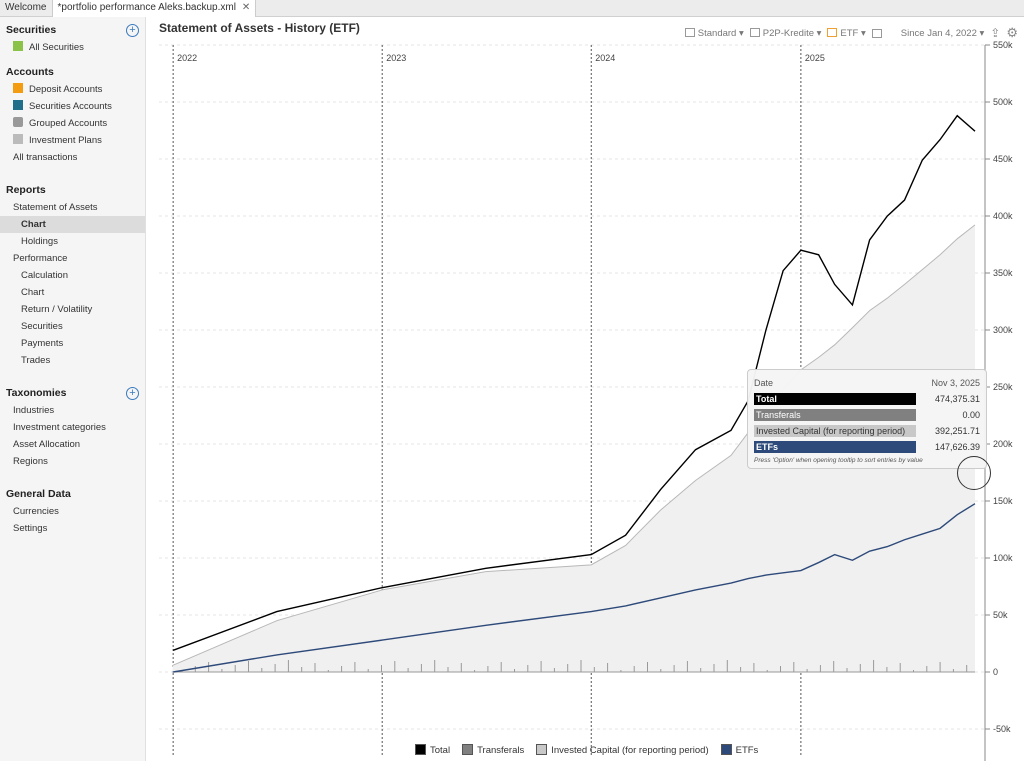  I want to click on x-tick-label: 2024, so click(605, 58).